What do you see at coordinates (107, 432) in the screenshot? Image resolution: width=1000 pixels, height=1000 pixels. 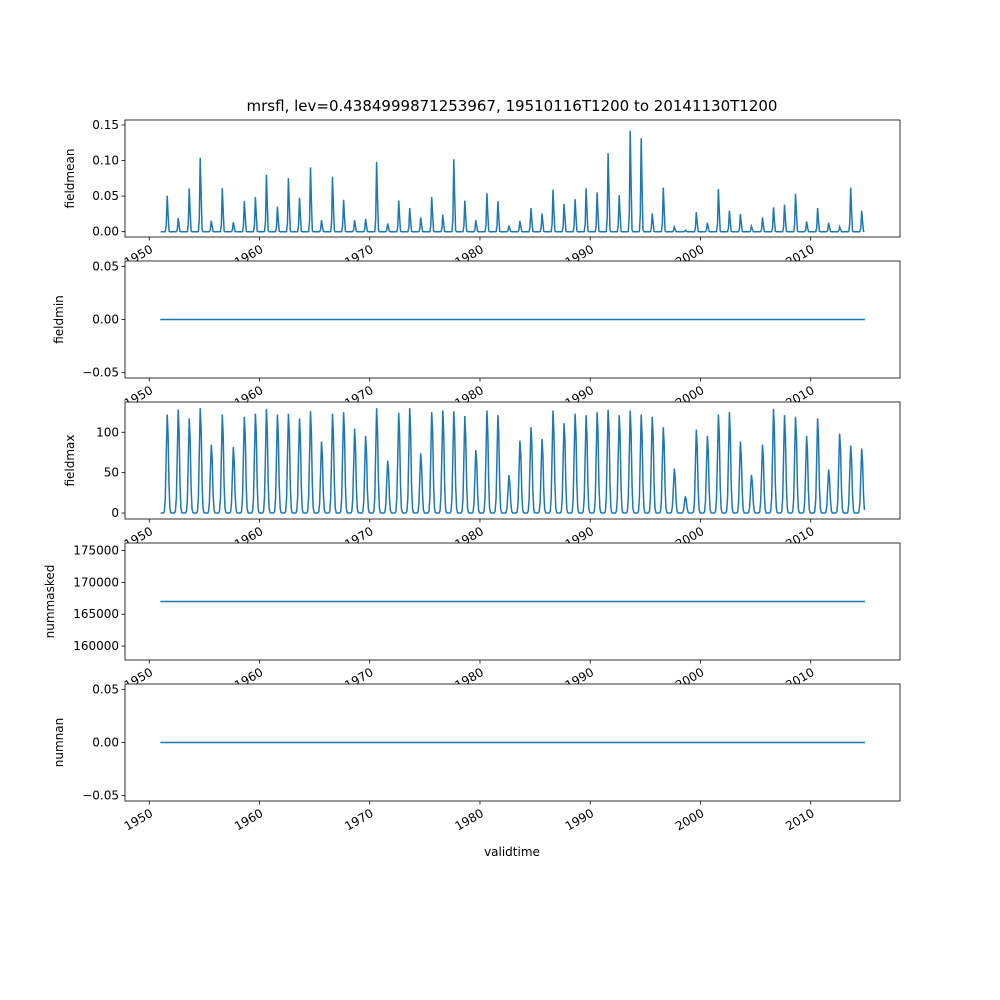 I see `y-tick-label: 100` at bounding box center [107, 432].